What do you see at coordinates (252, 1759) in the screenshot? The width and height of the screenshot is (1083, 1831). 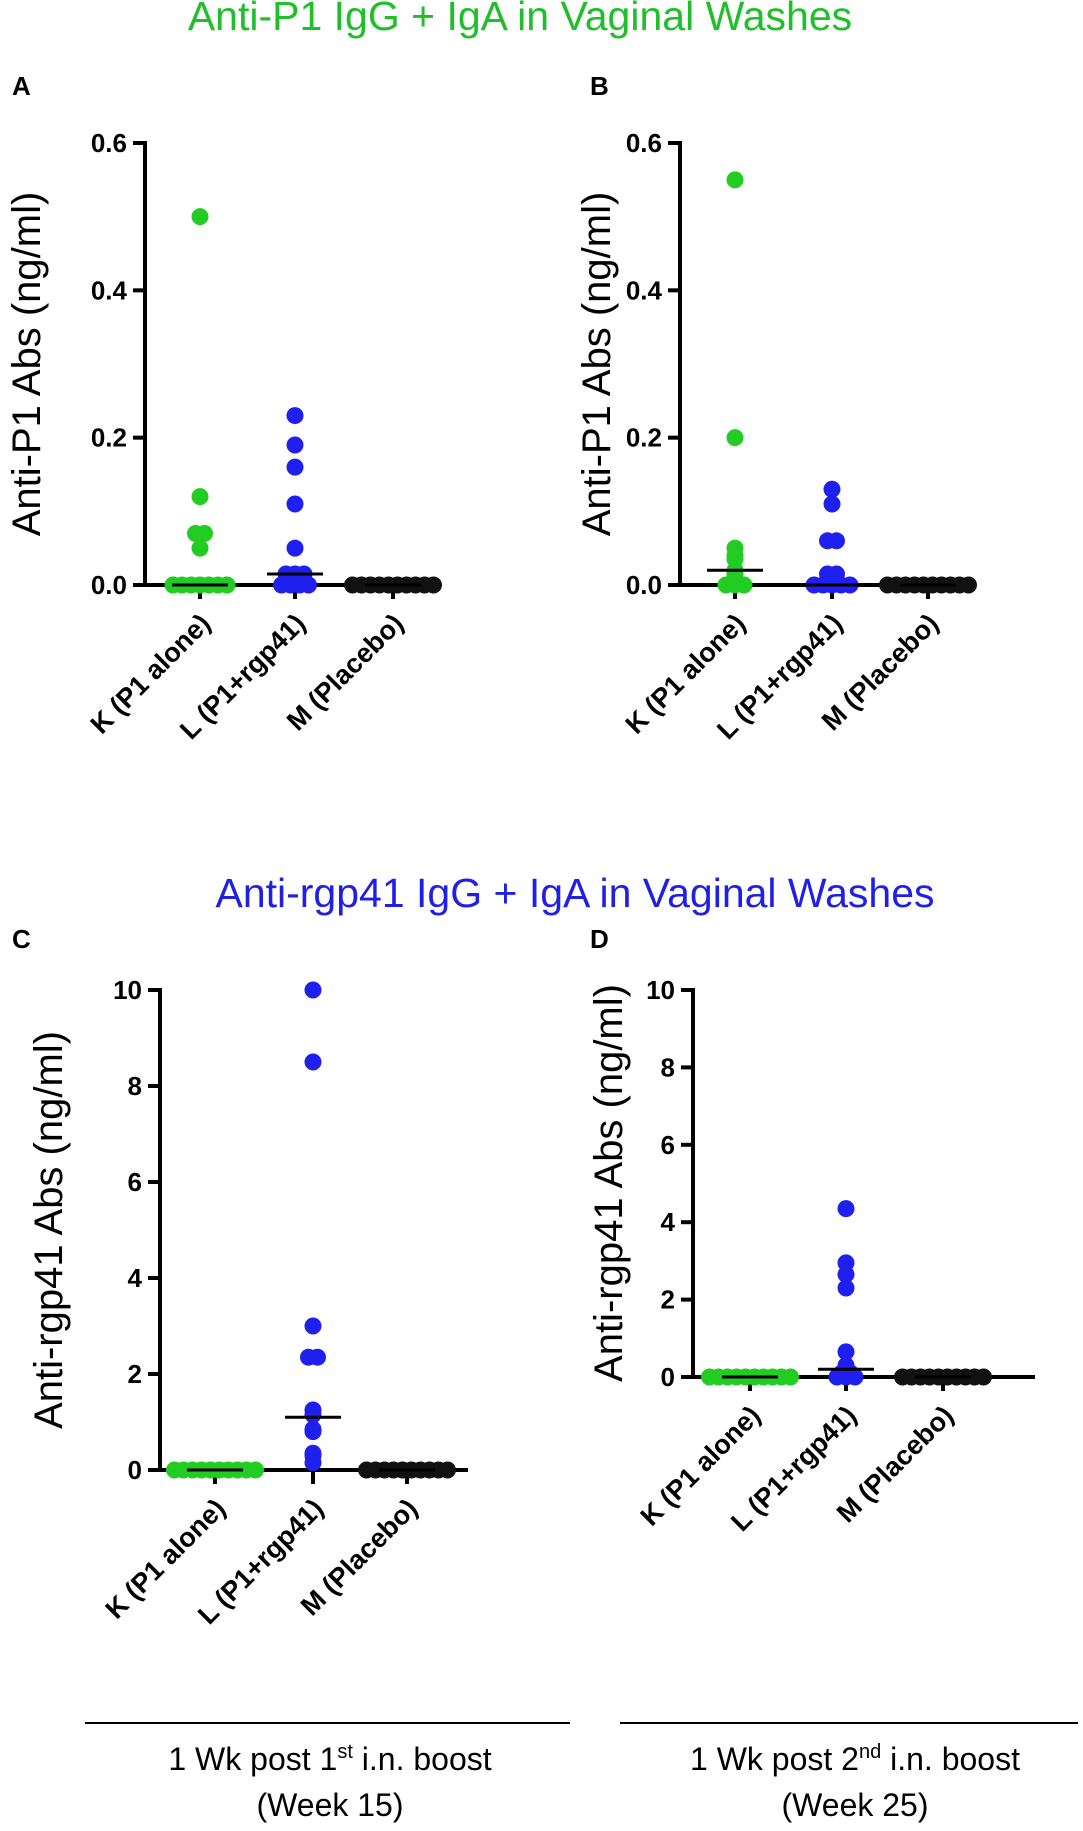 I see `timepoint-1-prefix: 1 Wk post 1` at bounding box center [252, 1759].